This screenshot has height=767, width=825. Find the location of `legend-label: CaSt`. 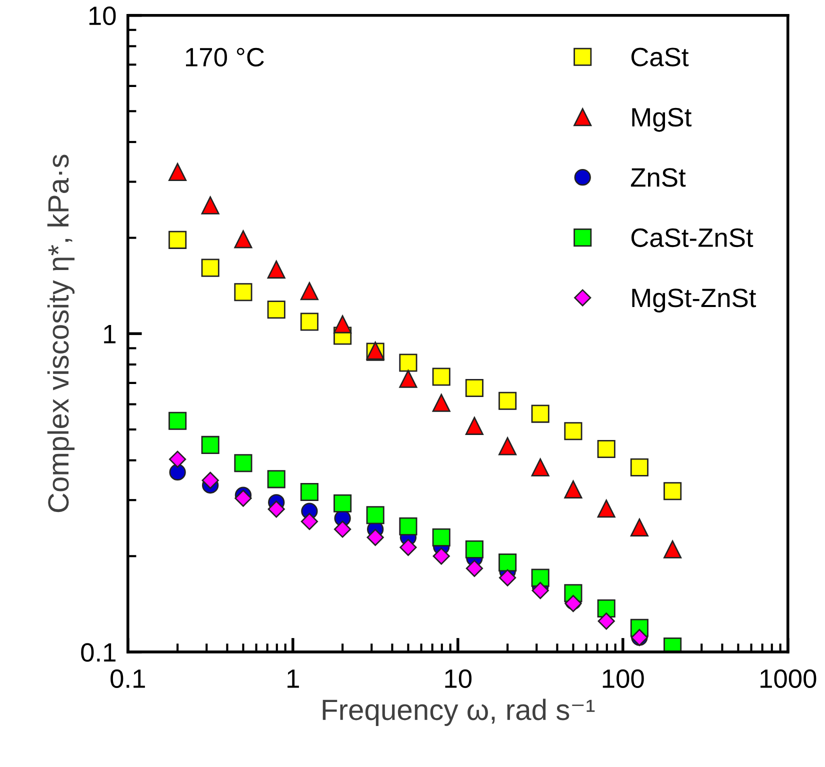

legend-label: CaSt is located at coordinates (660, 57).